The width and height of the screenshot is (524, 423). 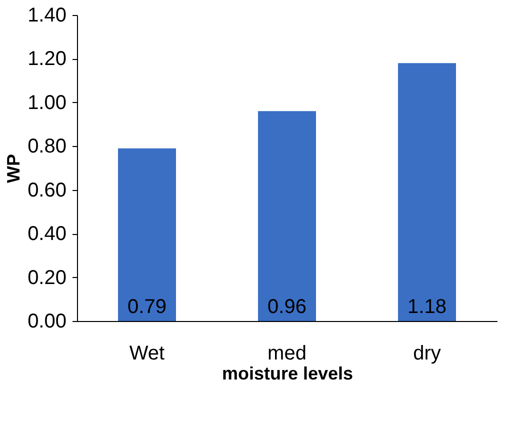 I want to click on y-tick-label: 0.20, so click(x=47, y=277).